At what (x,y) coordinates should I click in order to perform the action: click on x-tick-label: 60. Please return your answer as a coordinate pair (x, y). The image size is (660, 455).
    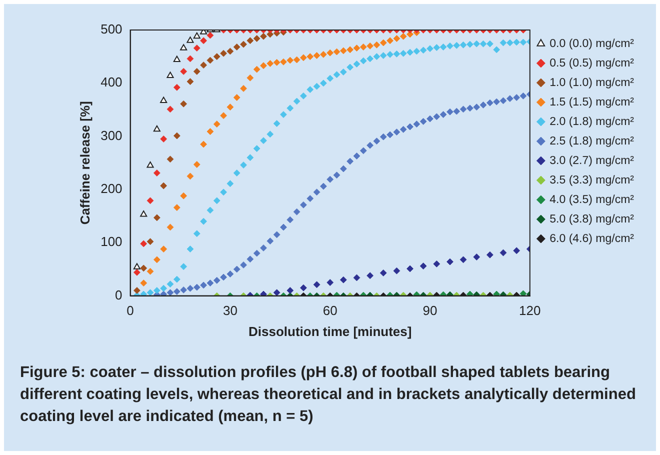
    Looking at the image, I should click on (330, 310).